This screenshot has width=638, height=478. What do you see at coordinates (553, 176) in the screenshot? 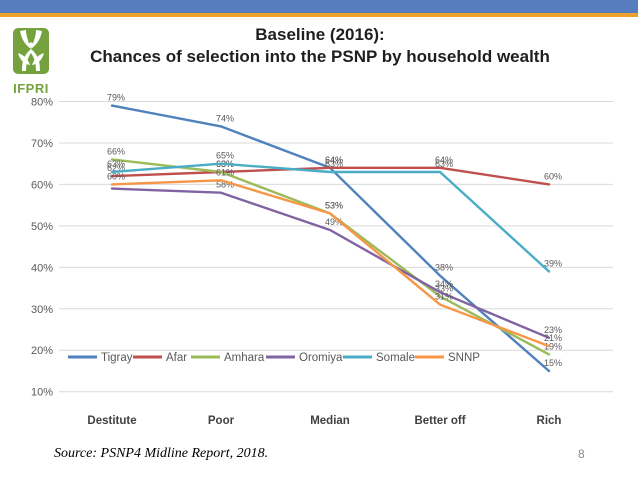
I see `data-label-afar: 60%` at bounding box center [553, 176].